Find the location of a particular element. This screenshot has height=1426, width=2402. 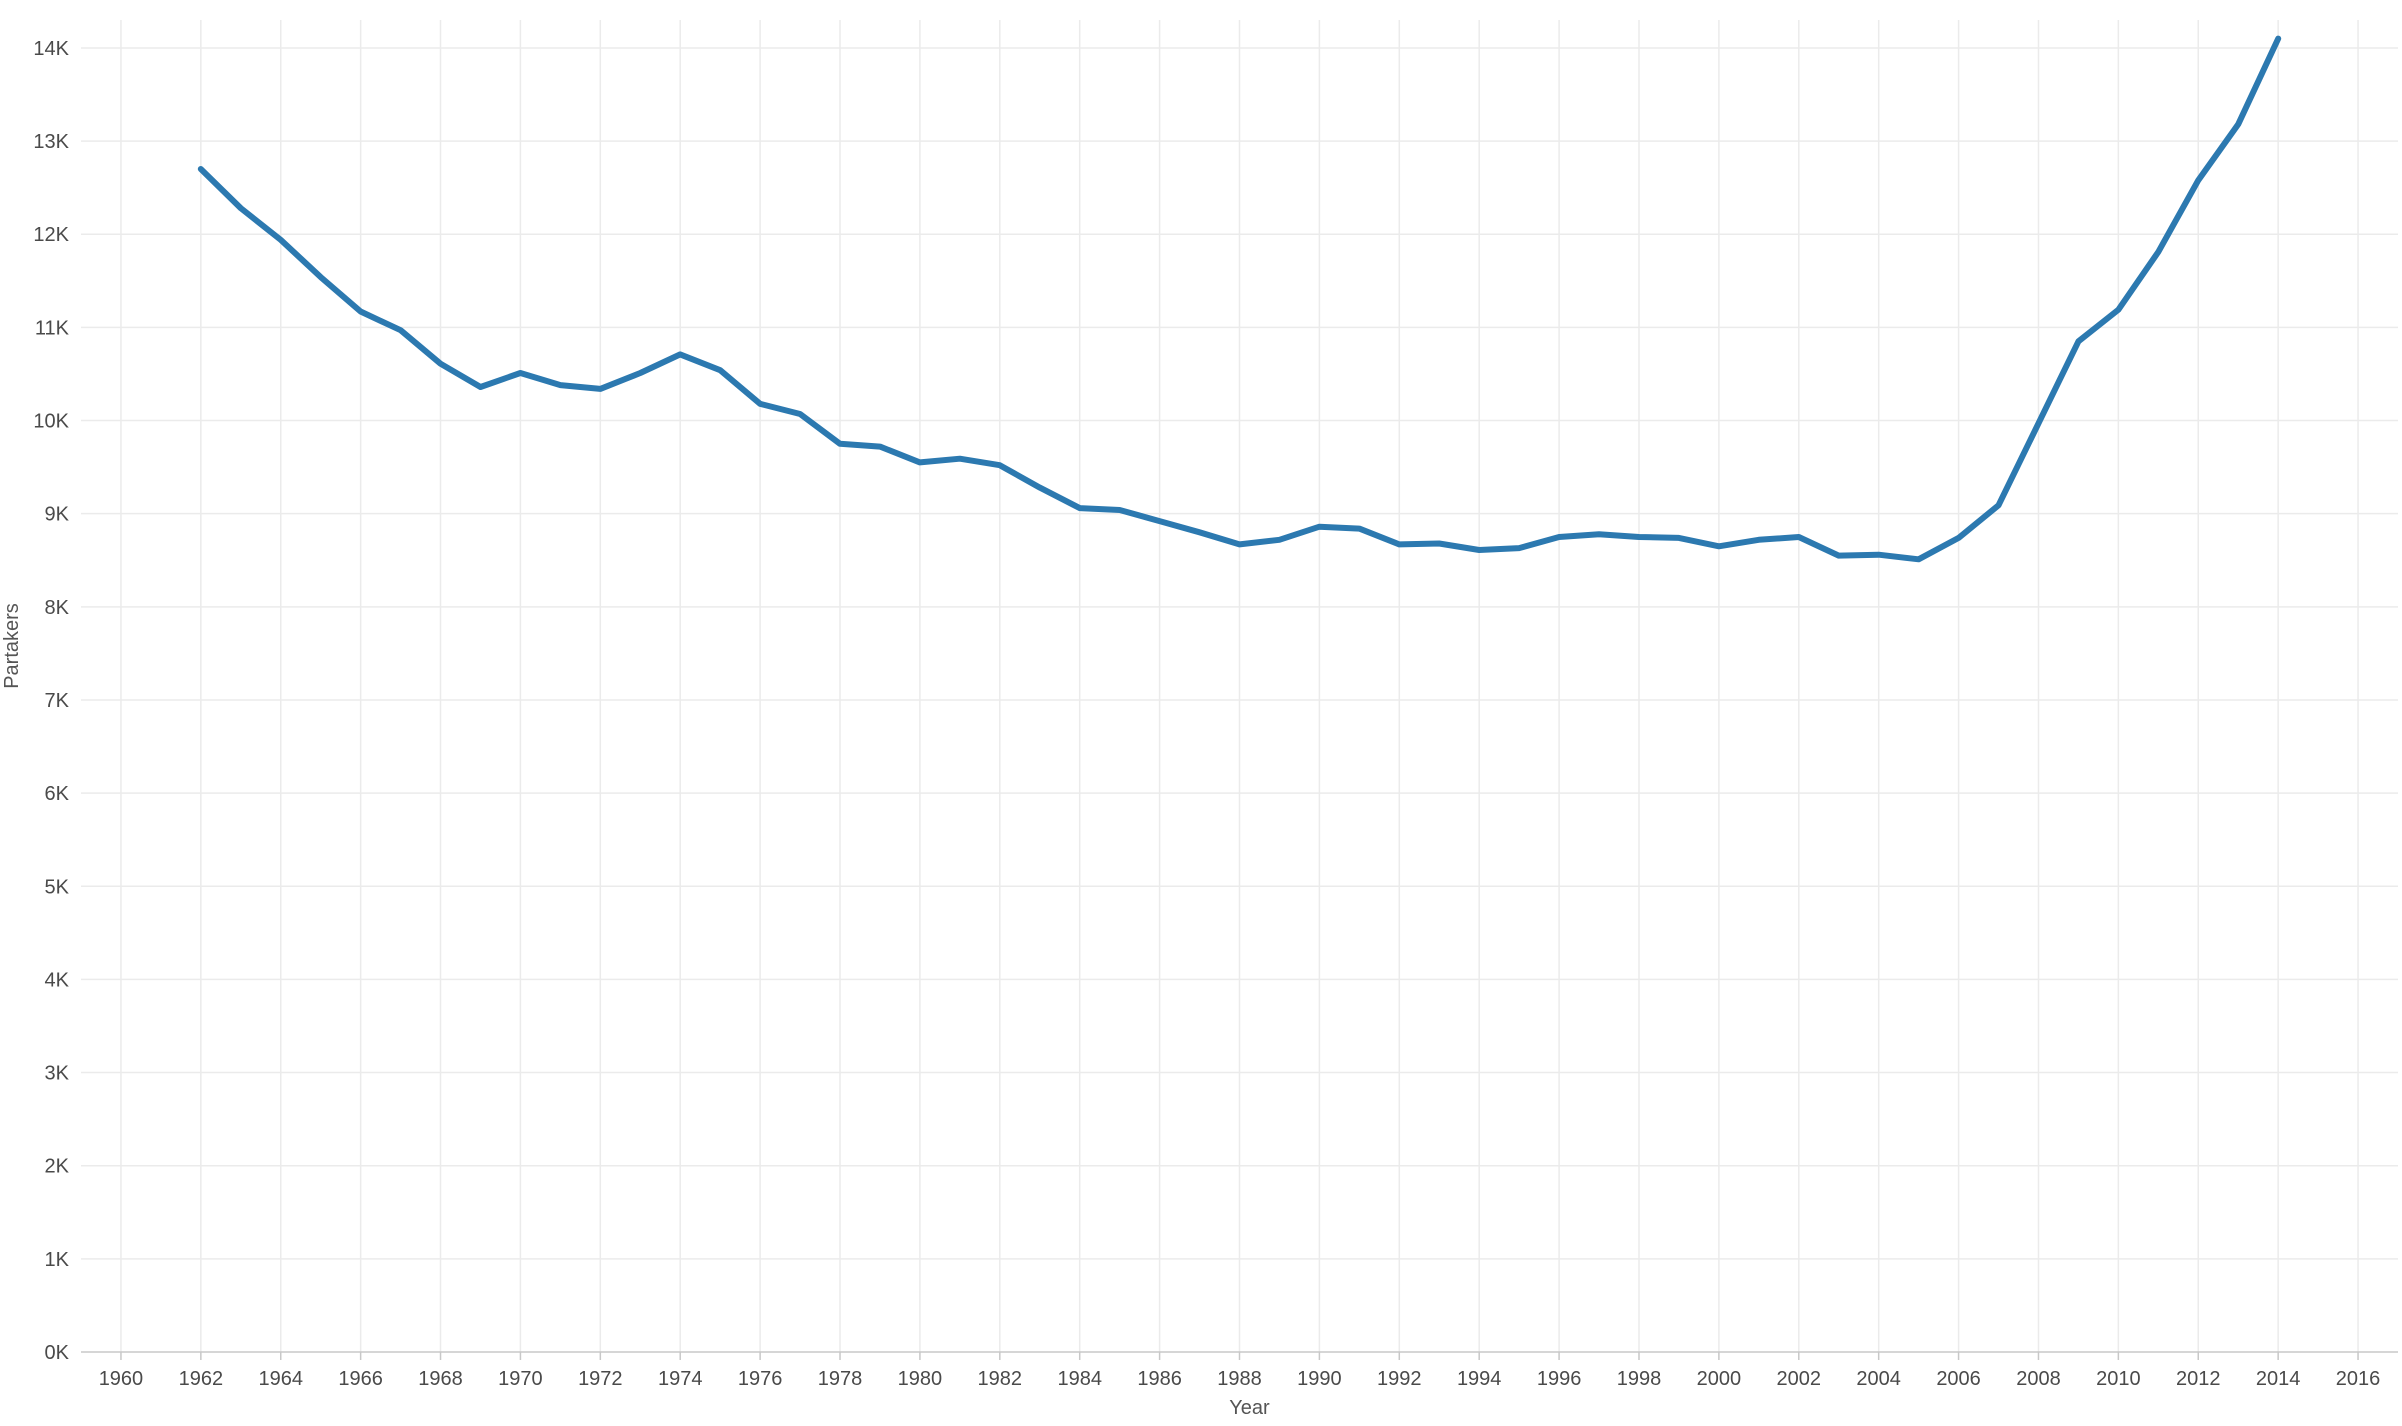

y-tick-label: 1K is located at coordinates (57, 1260).